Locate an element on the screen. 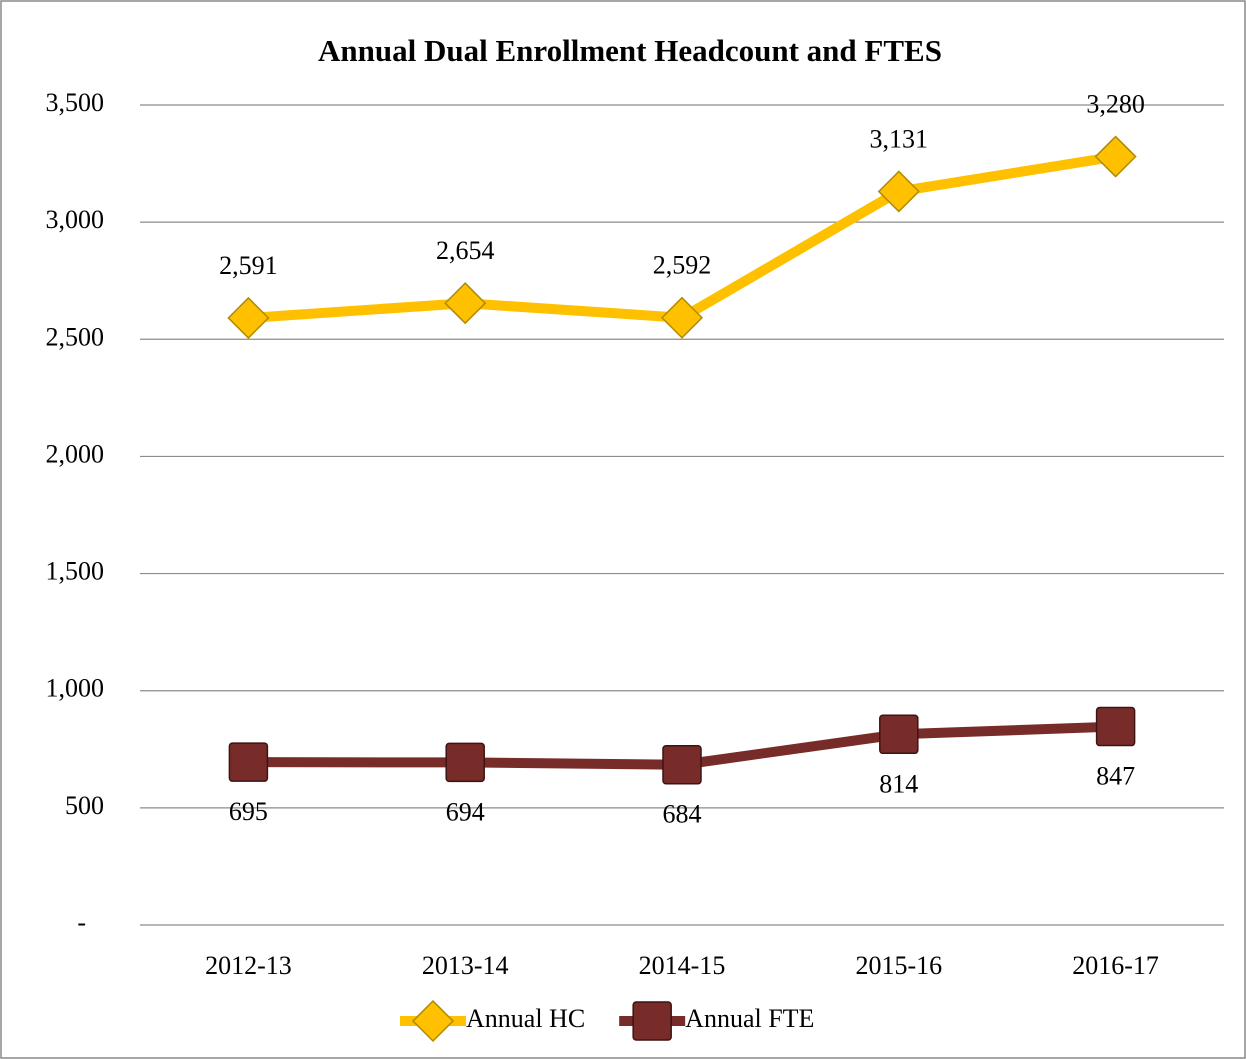  y-tick-label: 1,500 is located at coordinates (75, 571).